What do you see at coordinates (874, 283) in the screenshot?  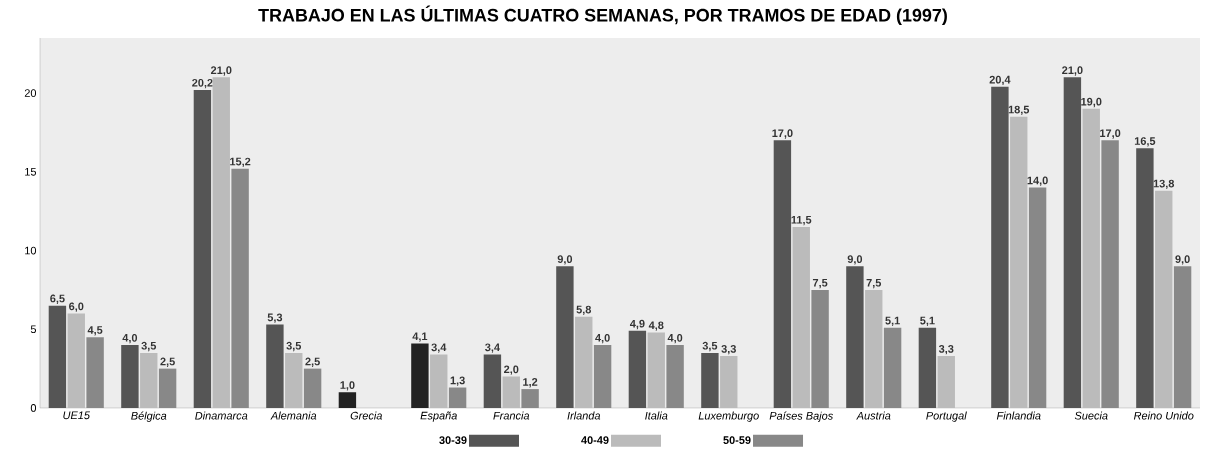 I see `data-label: 7,5` at bounding box center [874, 283].